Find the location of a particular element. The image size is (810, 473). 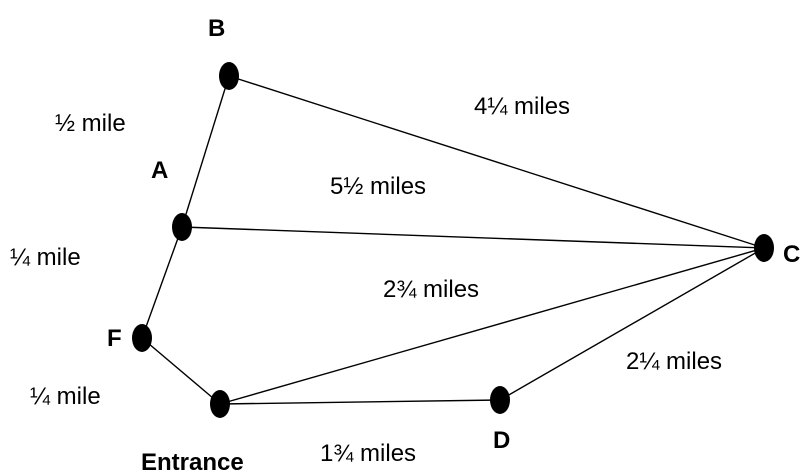

edge-entrance-d is located at coordinates (360, 402).